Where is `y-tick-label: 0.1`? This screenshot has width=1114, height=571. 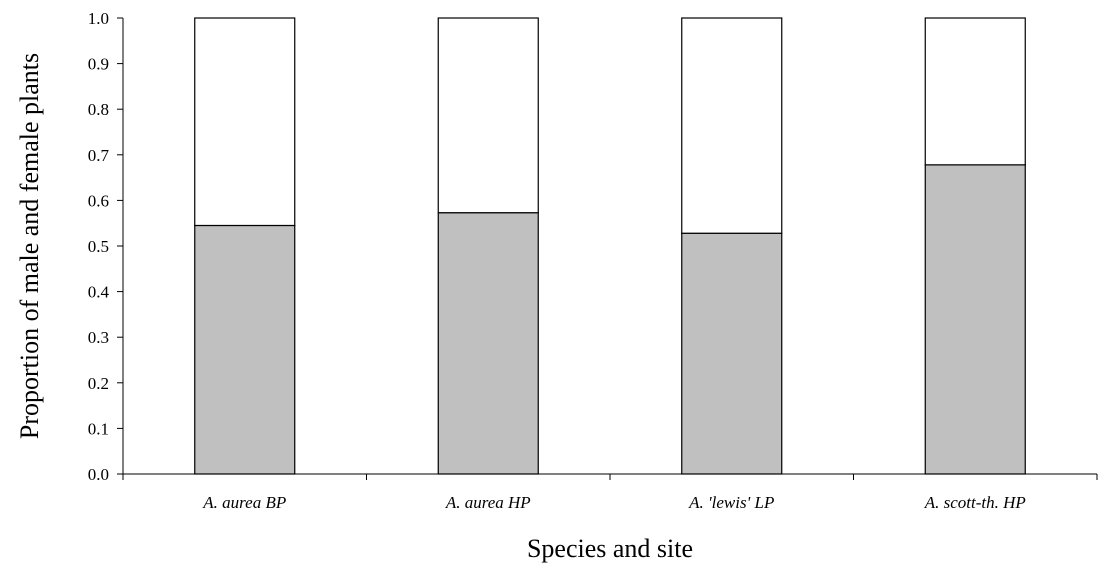 y-tick-label: 0.1 is located at coordinates (98, 428).